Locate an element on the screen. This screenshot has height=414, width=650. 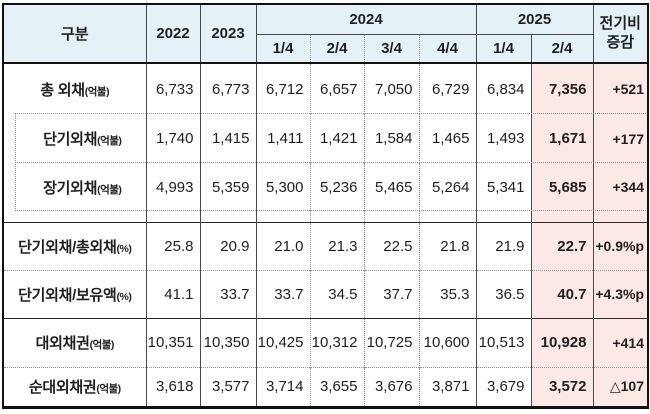
cell-2025-q2-highlight: 1,671 is located at coordinates (561, 138).